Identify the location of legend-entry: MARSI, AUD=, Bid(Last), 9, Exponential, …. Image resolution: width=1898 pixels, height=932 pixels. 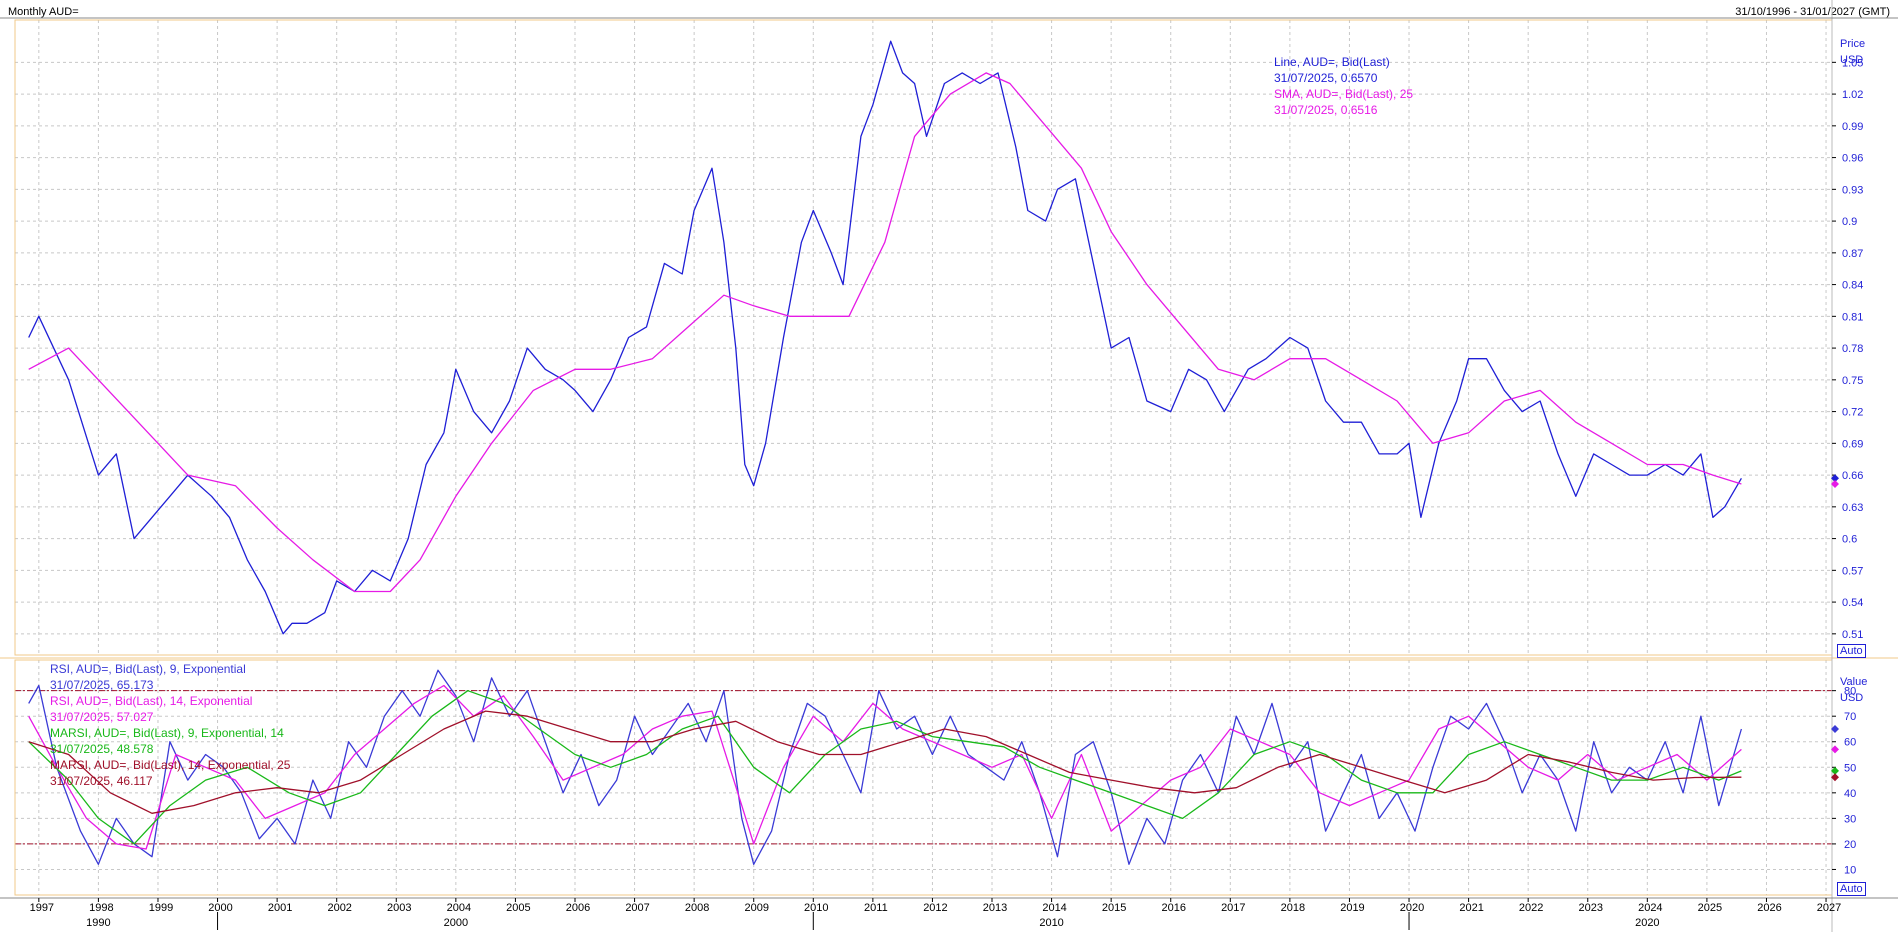
(167, 733).